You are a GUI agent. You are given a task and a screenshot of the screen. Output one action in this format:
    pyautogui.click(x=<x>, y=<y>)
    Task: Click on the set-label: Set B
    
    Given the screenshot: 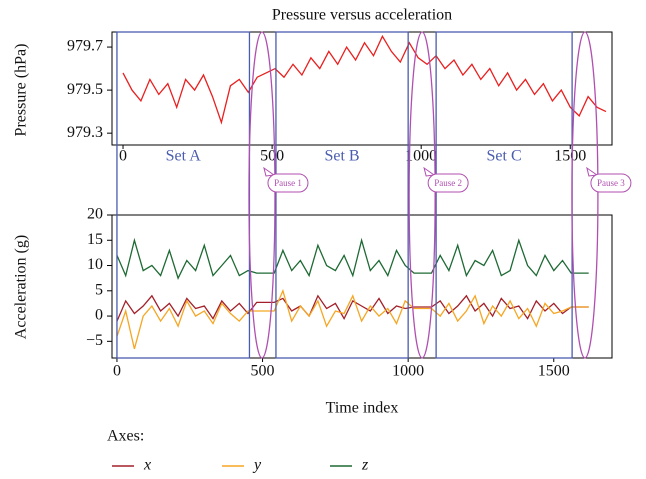 What is the action you would take?
    pyautogui.click(x=341, y=156)
    